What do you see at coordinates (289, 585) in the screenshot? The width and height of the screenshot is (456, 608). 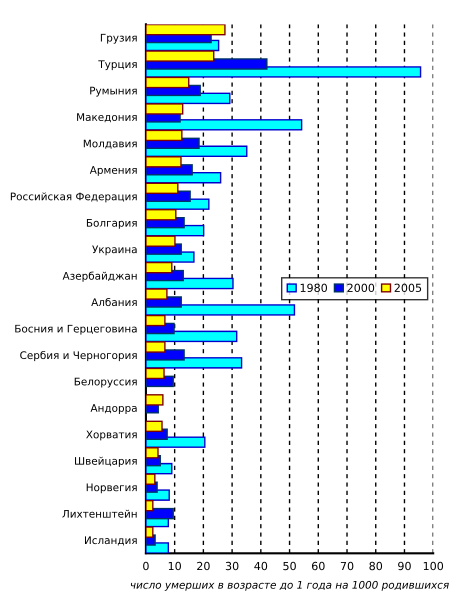 I see `x-axis-title: число умерших в возрасте до 1 года на 1000 родившихся` at bounding box center [289, 585].